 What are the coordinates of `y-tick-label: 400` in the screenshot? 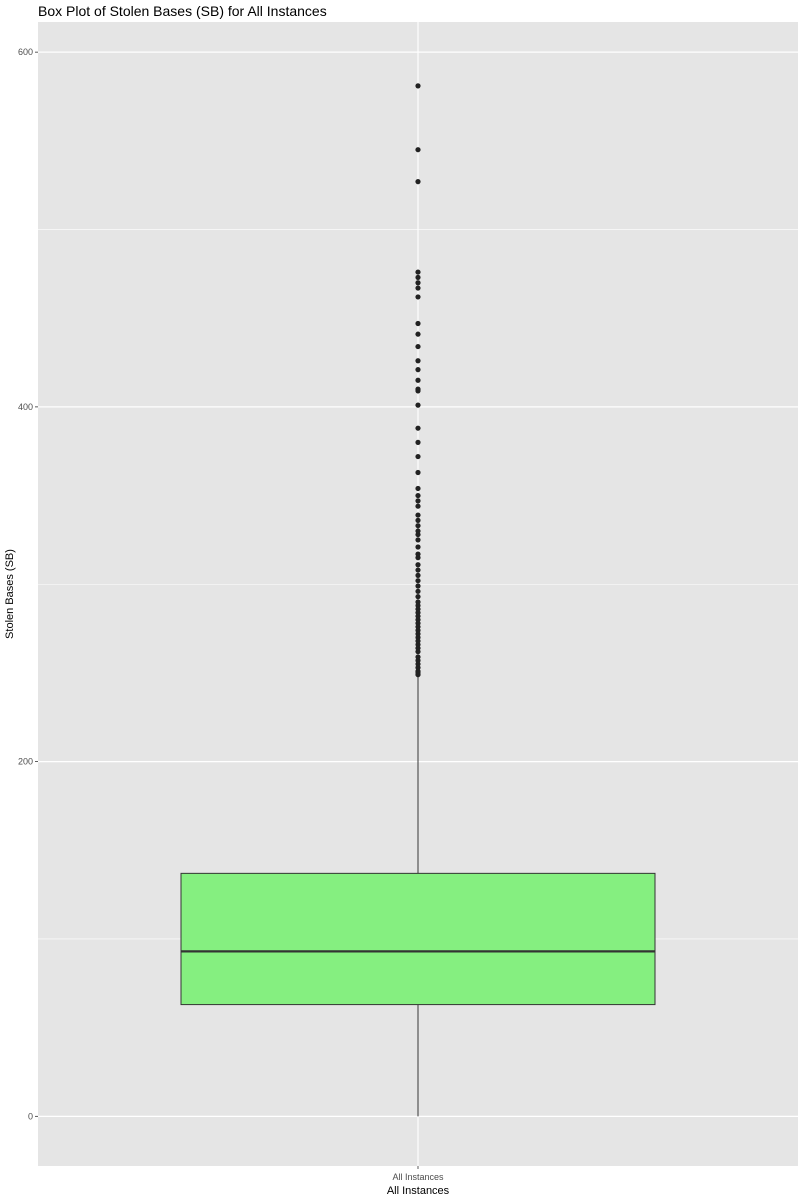 It's located at (25, 407).